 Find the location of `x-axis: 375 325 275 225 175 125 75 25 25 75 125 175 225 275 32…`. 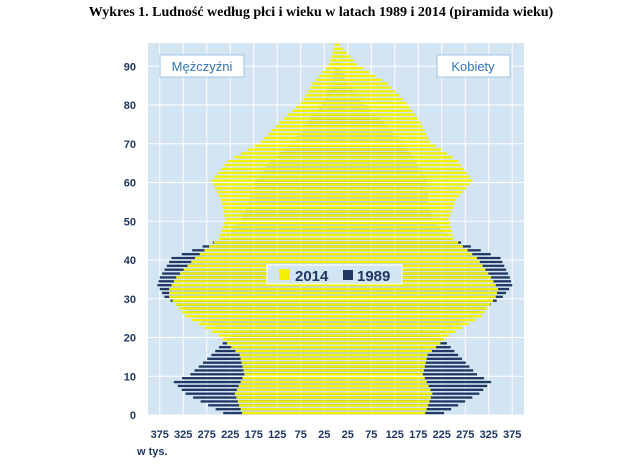

x-axis: 375 325 275 225 175 125 75 25 25 75 125 175 225 275 32… is located at coordinates (336, 435).